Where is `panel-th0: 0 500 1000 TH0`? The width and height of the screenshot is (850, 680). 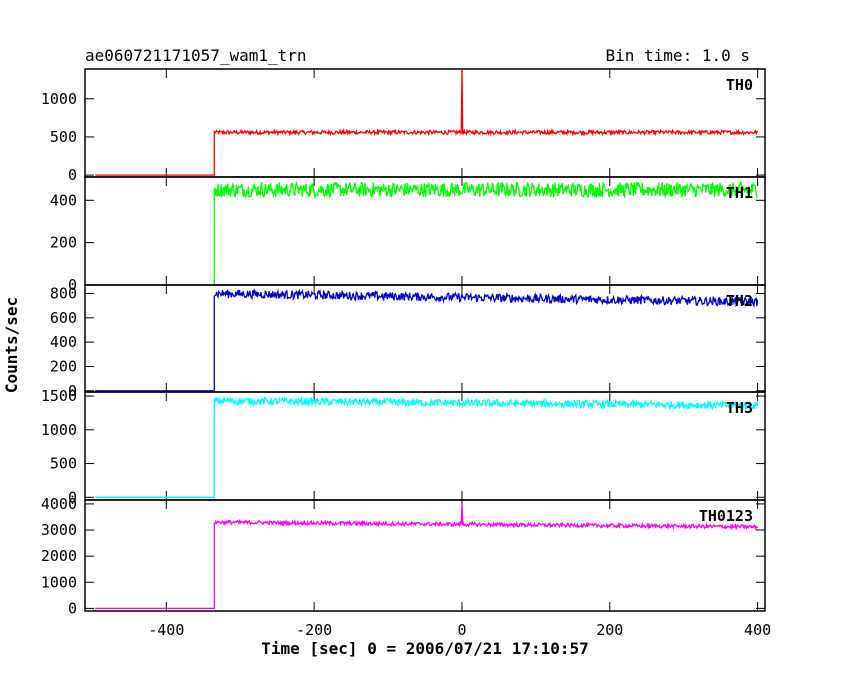 panel-th0: 0 500 1000 TH0 is located at coordinates (403, 126).